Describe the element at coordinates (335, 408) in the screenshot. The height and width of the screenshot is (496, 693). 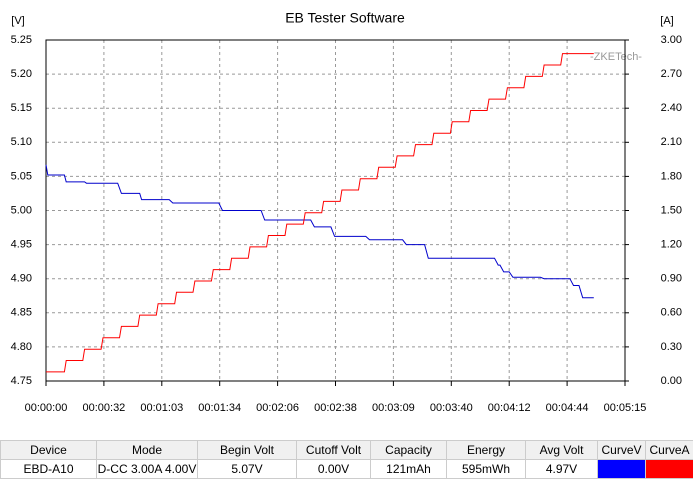
I see `x-tick-label: 00:02:38` at that location.